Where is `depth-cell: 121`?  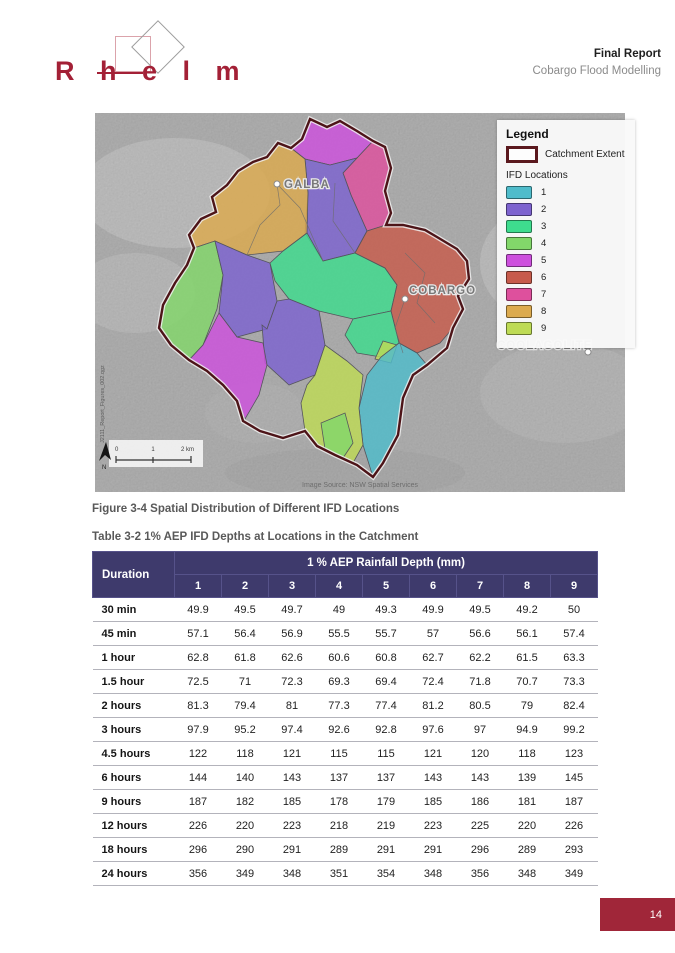 depth-cell: 121 is located at coordinates (292, 753).